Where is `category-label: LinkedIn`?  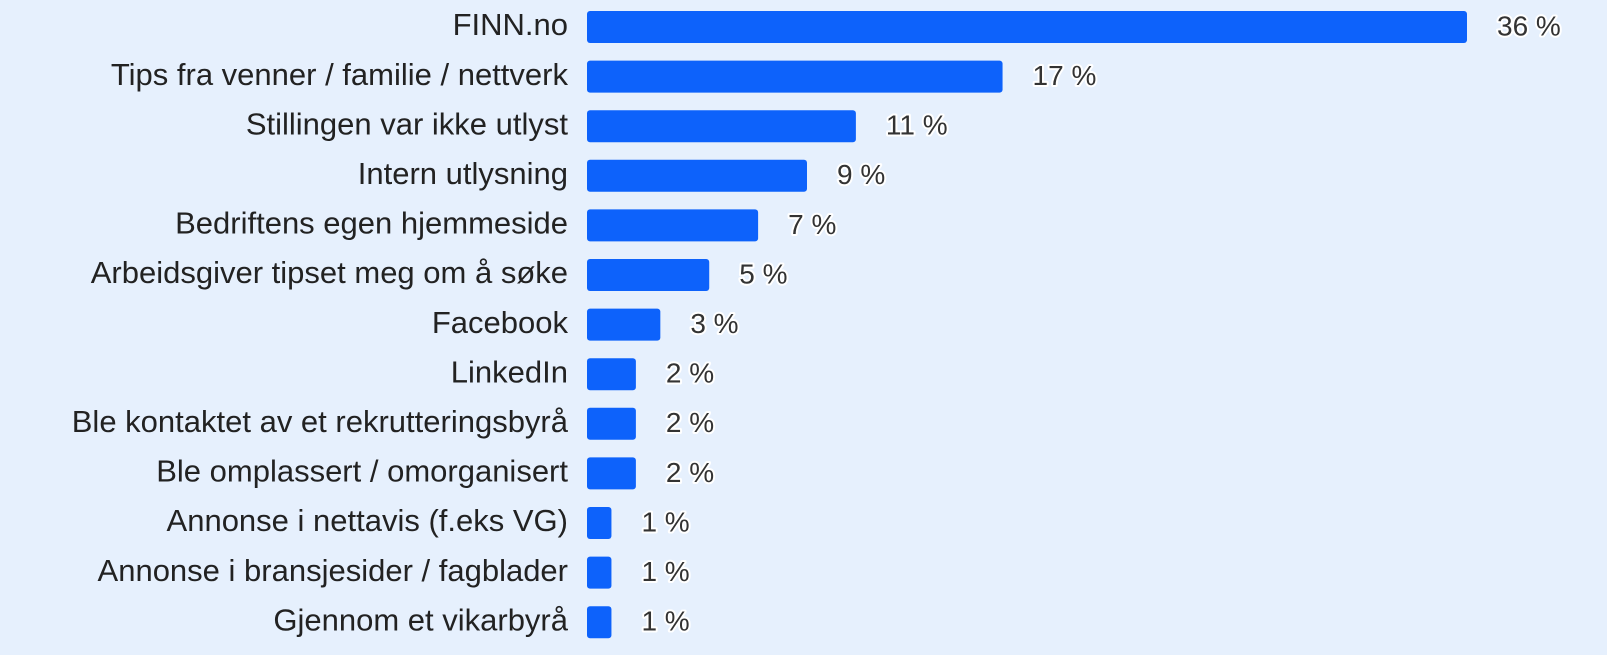
category-label: LinkedIn is located at coordinates (509, 371).